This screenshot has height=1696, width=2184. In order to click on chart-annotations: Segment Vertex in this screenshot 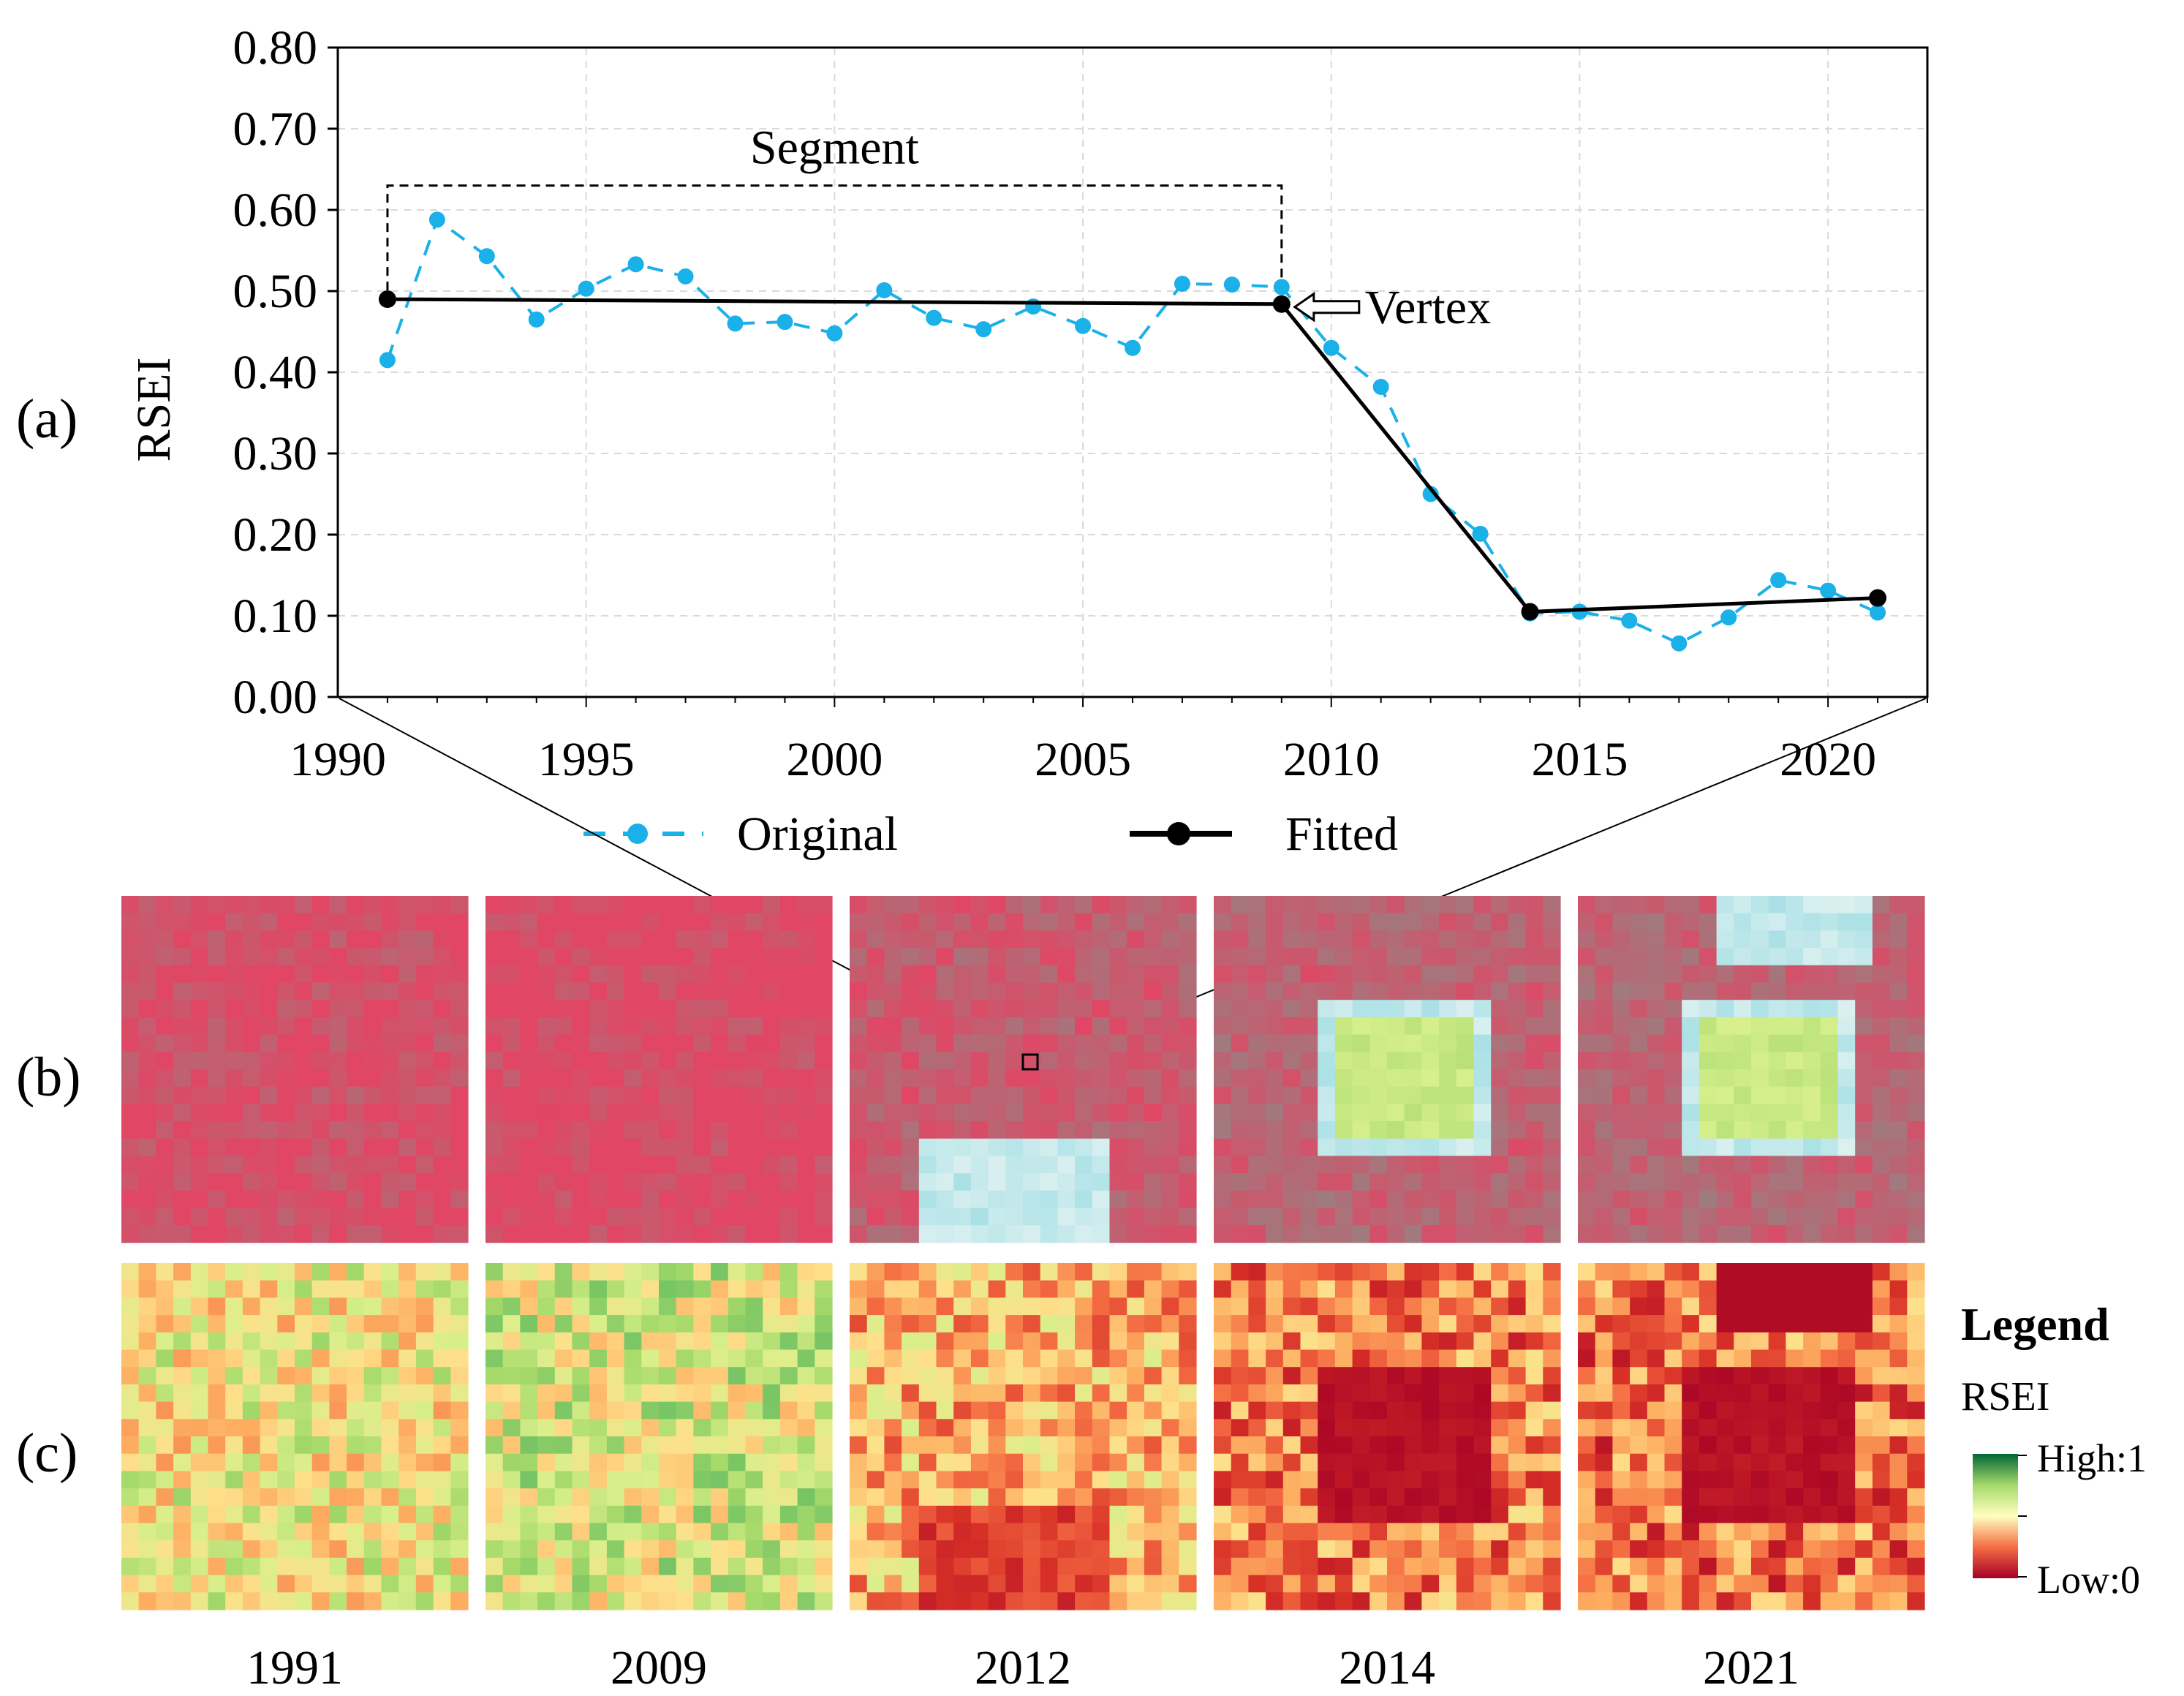, I will do `click(938, 227)`.